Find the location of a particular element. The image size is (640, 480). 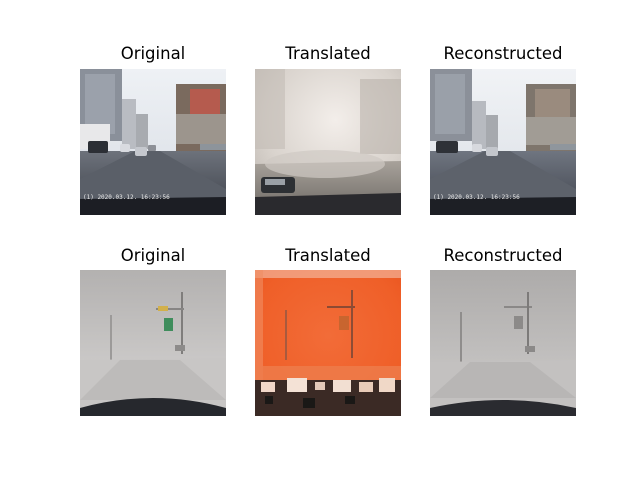

row2-translated-image is located at coordinates (328, 343).